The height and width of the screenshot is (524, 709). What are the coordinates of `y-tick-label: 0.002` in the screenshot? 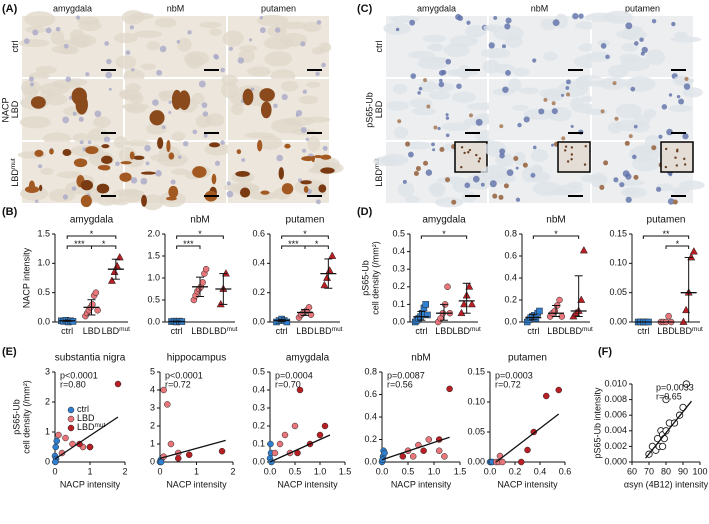 It's located at (615, 446).